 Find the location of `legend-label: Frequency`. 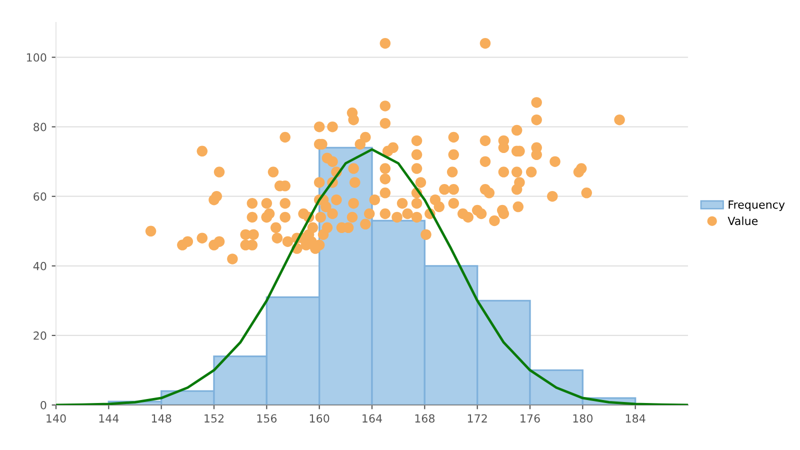

legend-label: Frequency is located at coordinates (756, 205).